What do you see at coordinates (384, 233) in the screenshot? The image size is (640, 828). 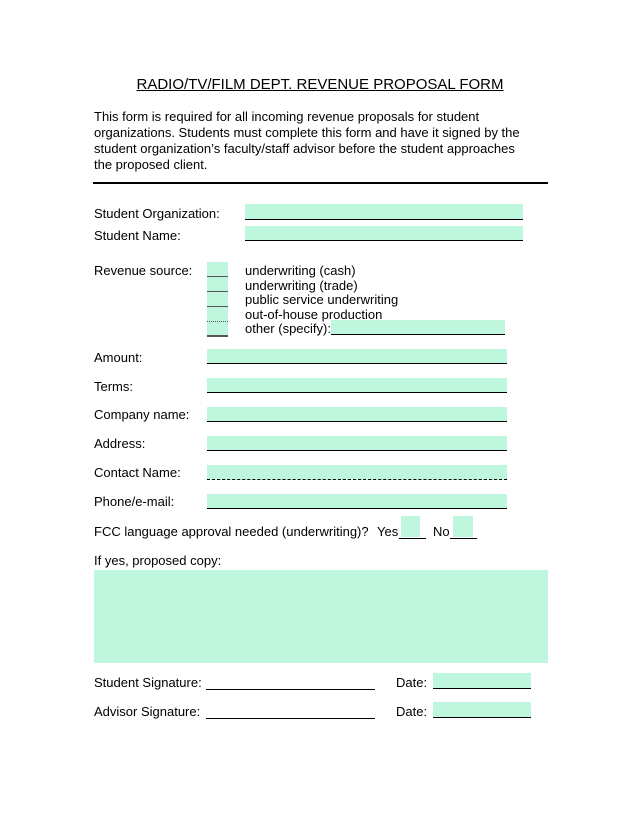 I see `student-name-input` at bounding box center [384, 233].